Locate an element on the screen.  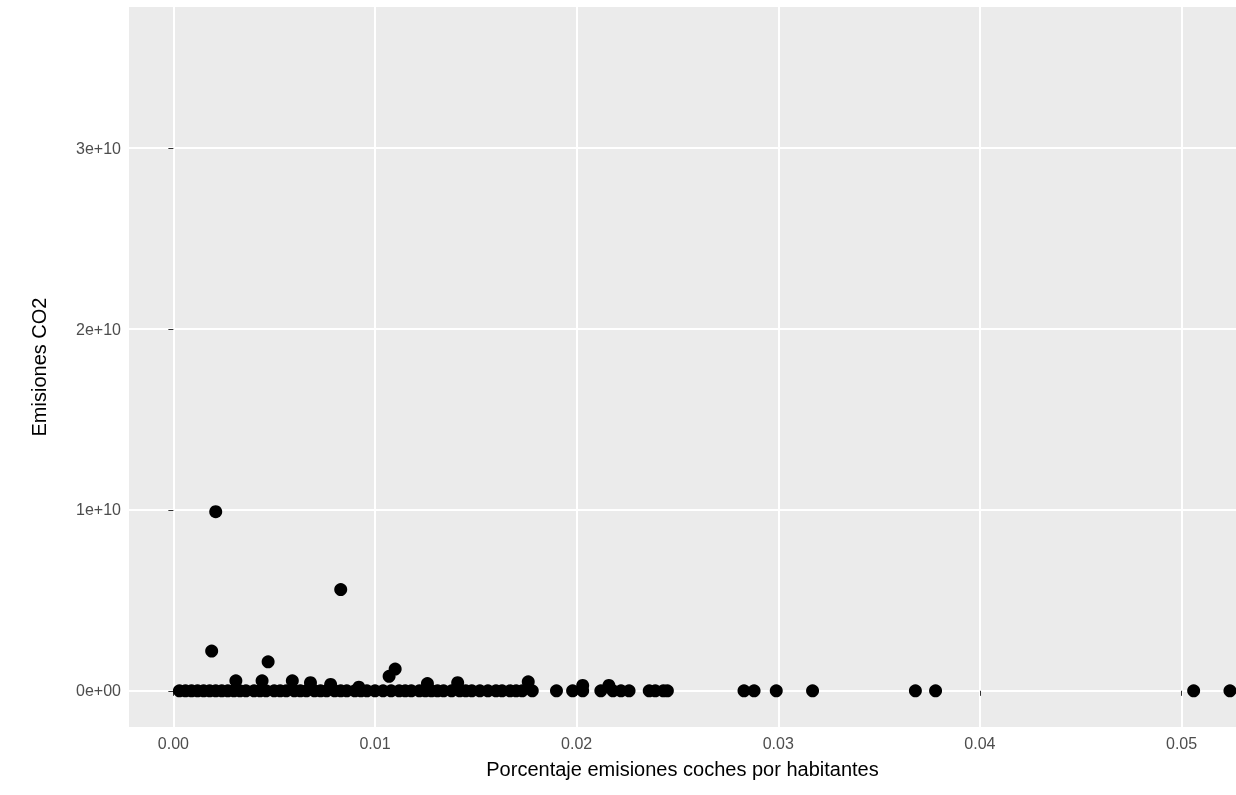
y-axis-title: Emisiones CO2 is located at coordinates (39, 367).